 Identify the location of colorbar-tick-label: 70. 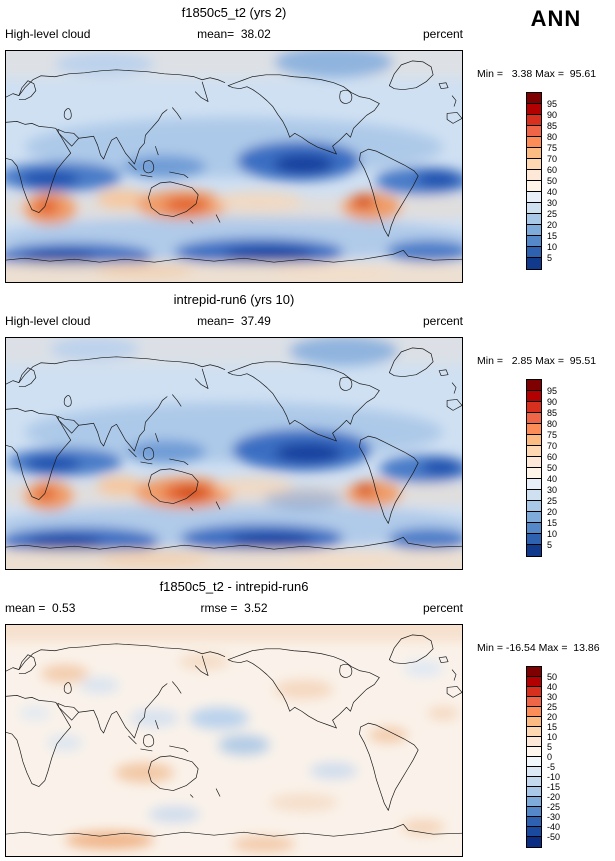
(552, 159).